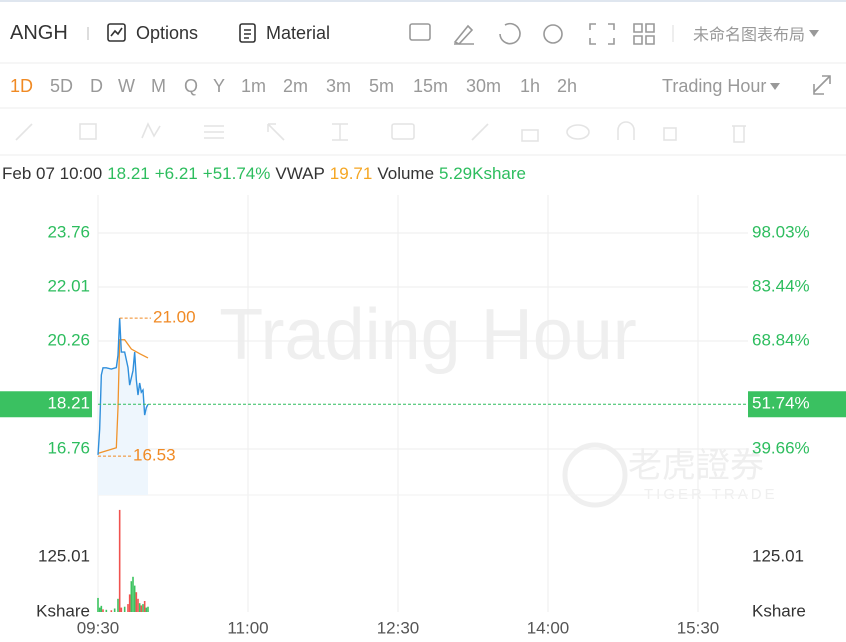 The image size is (846, 642). What do you see at coordinates (174, 317) in the screenshot?
I see `high-label: 21.00` at bounding box center [174, 317].